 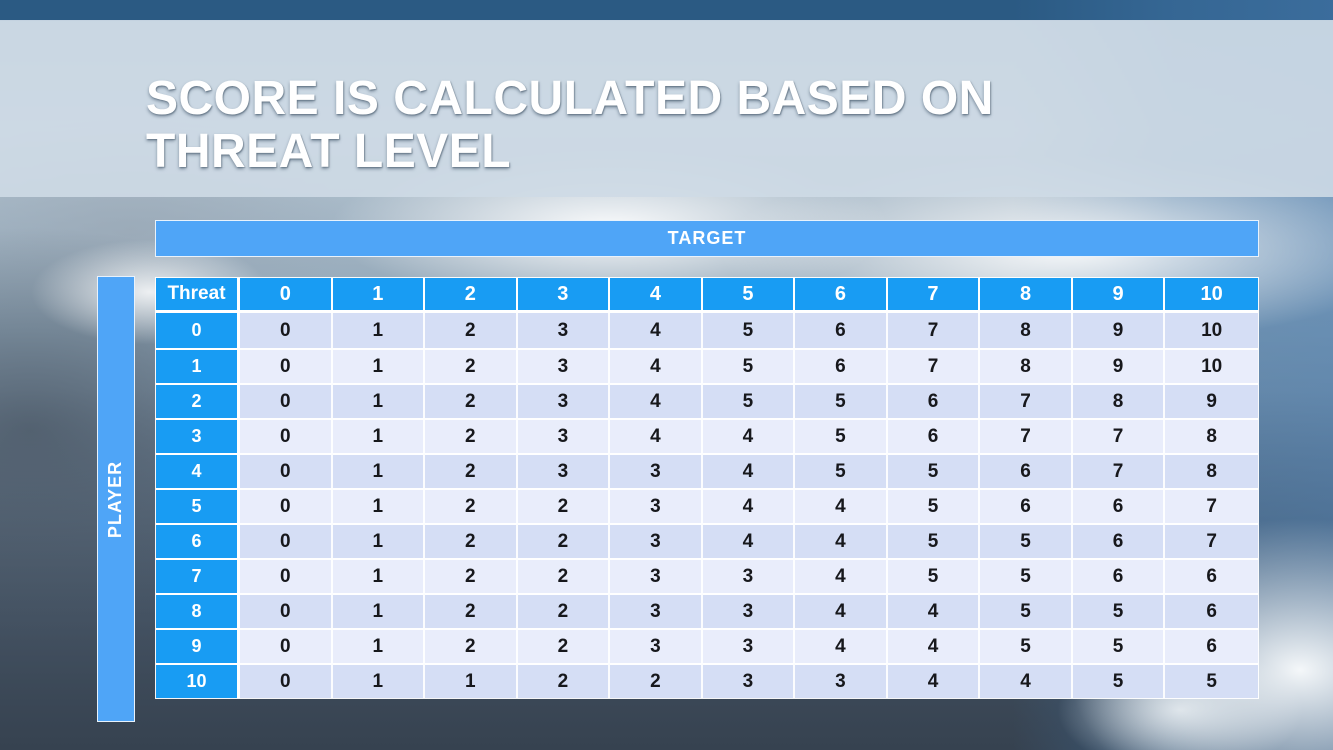 What do you see at coordinates (198, 330) in the screenshot?
I see `row-header-0: 0` at bounding box center [198, 330].